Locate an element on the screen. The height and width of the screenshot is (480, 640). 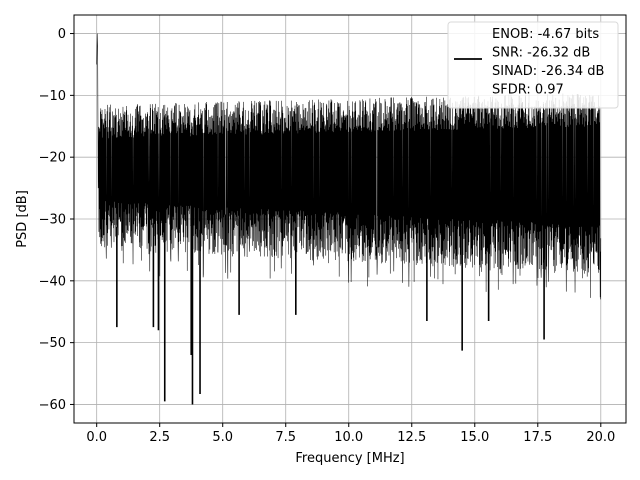
x-tick-label: 20.0 is located at coordinates (600, 437).